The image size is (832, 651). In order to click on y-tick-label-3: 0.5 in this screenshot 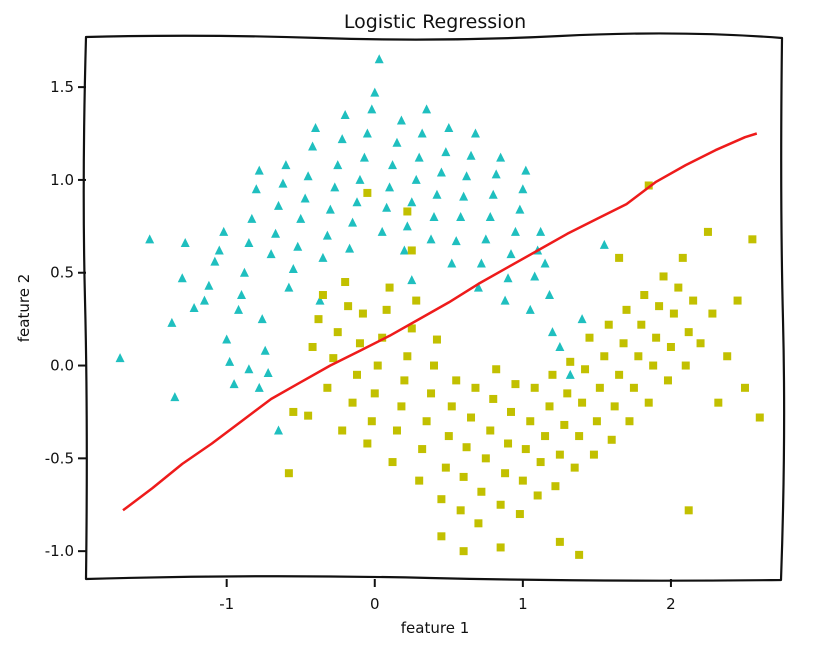, I will do `click(62, 273)`.